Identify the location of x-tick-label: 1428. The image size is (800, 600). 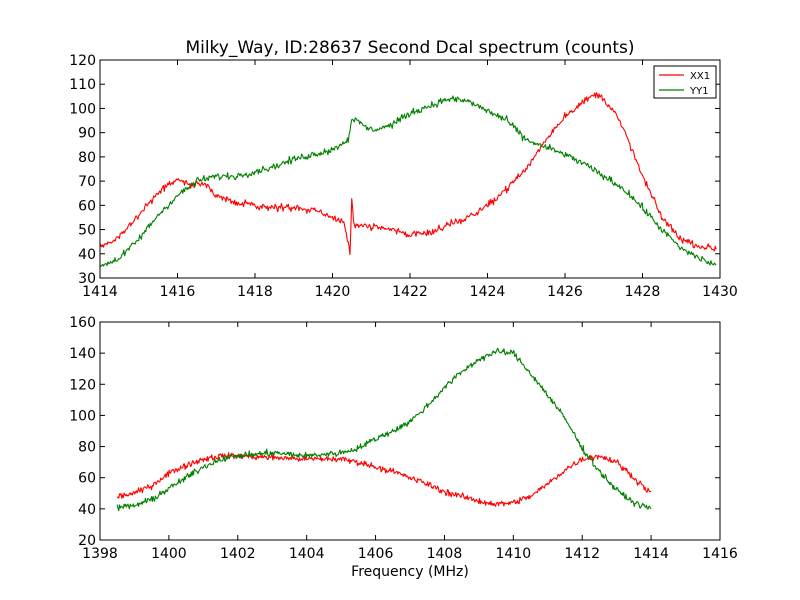
(643, 292).